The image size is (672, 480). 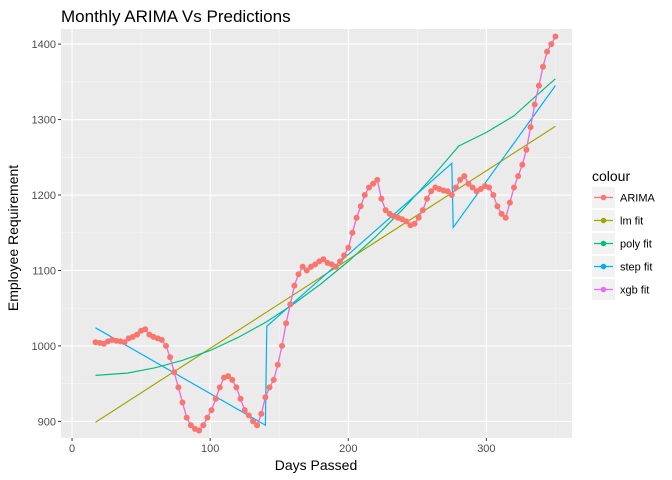 I want to click on legend-item-poly-fit: poly fit, so click(x=622, y=243).